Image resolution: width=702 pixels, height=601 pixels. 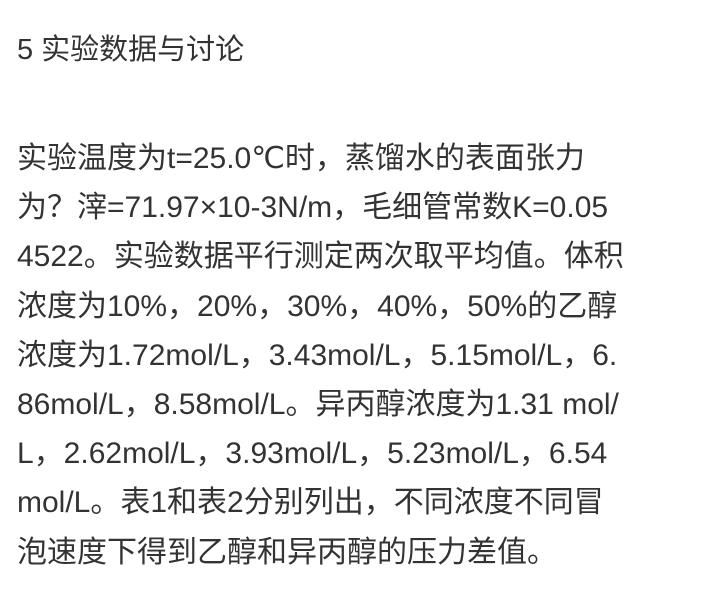 I want to click on section-heading: 5 实验数据与讨论, so click(x=131, y=50).